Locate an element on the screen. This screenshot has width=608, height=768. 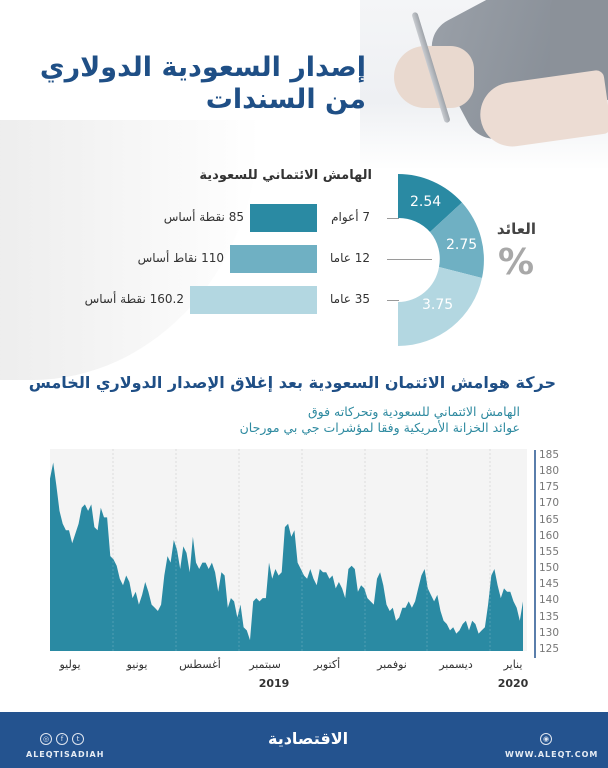
percent-icon: % is located at coordinates (516, 262).